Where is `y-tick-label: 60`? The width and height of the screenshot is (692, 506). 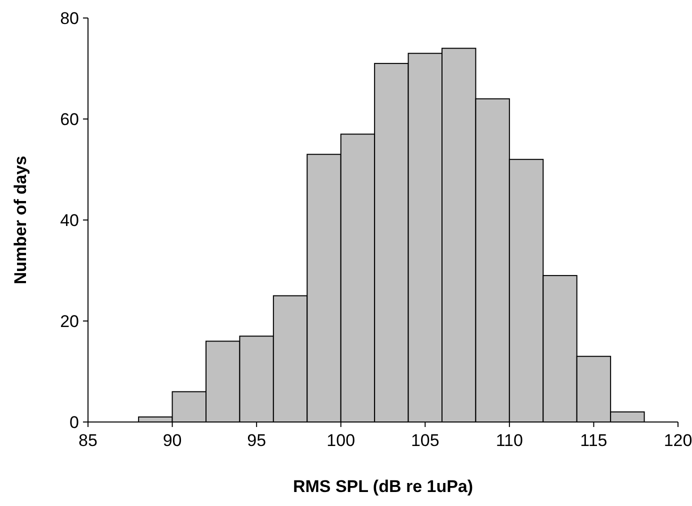 y-tick-label: 60 is located at coordinates (69, 119).